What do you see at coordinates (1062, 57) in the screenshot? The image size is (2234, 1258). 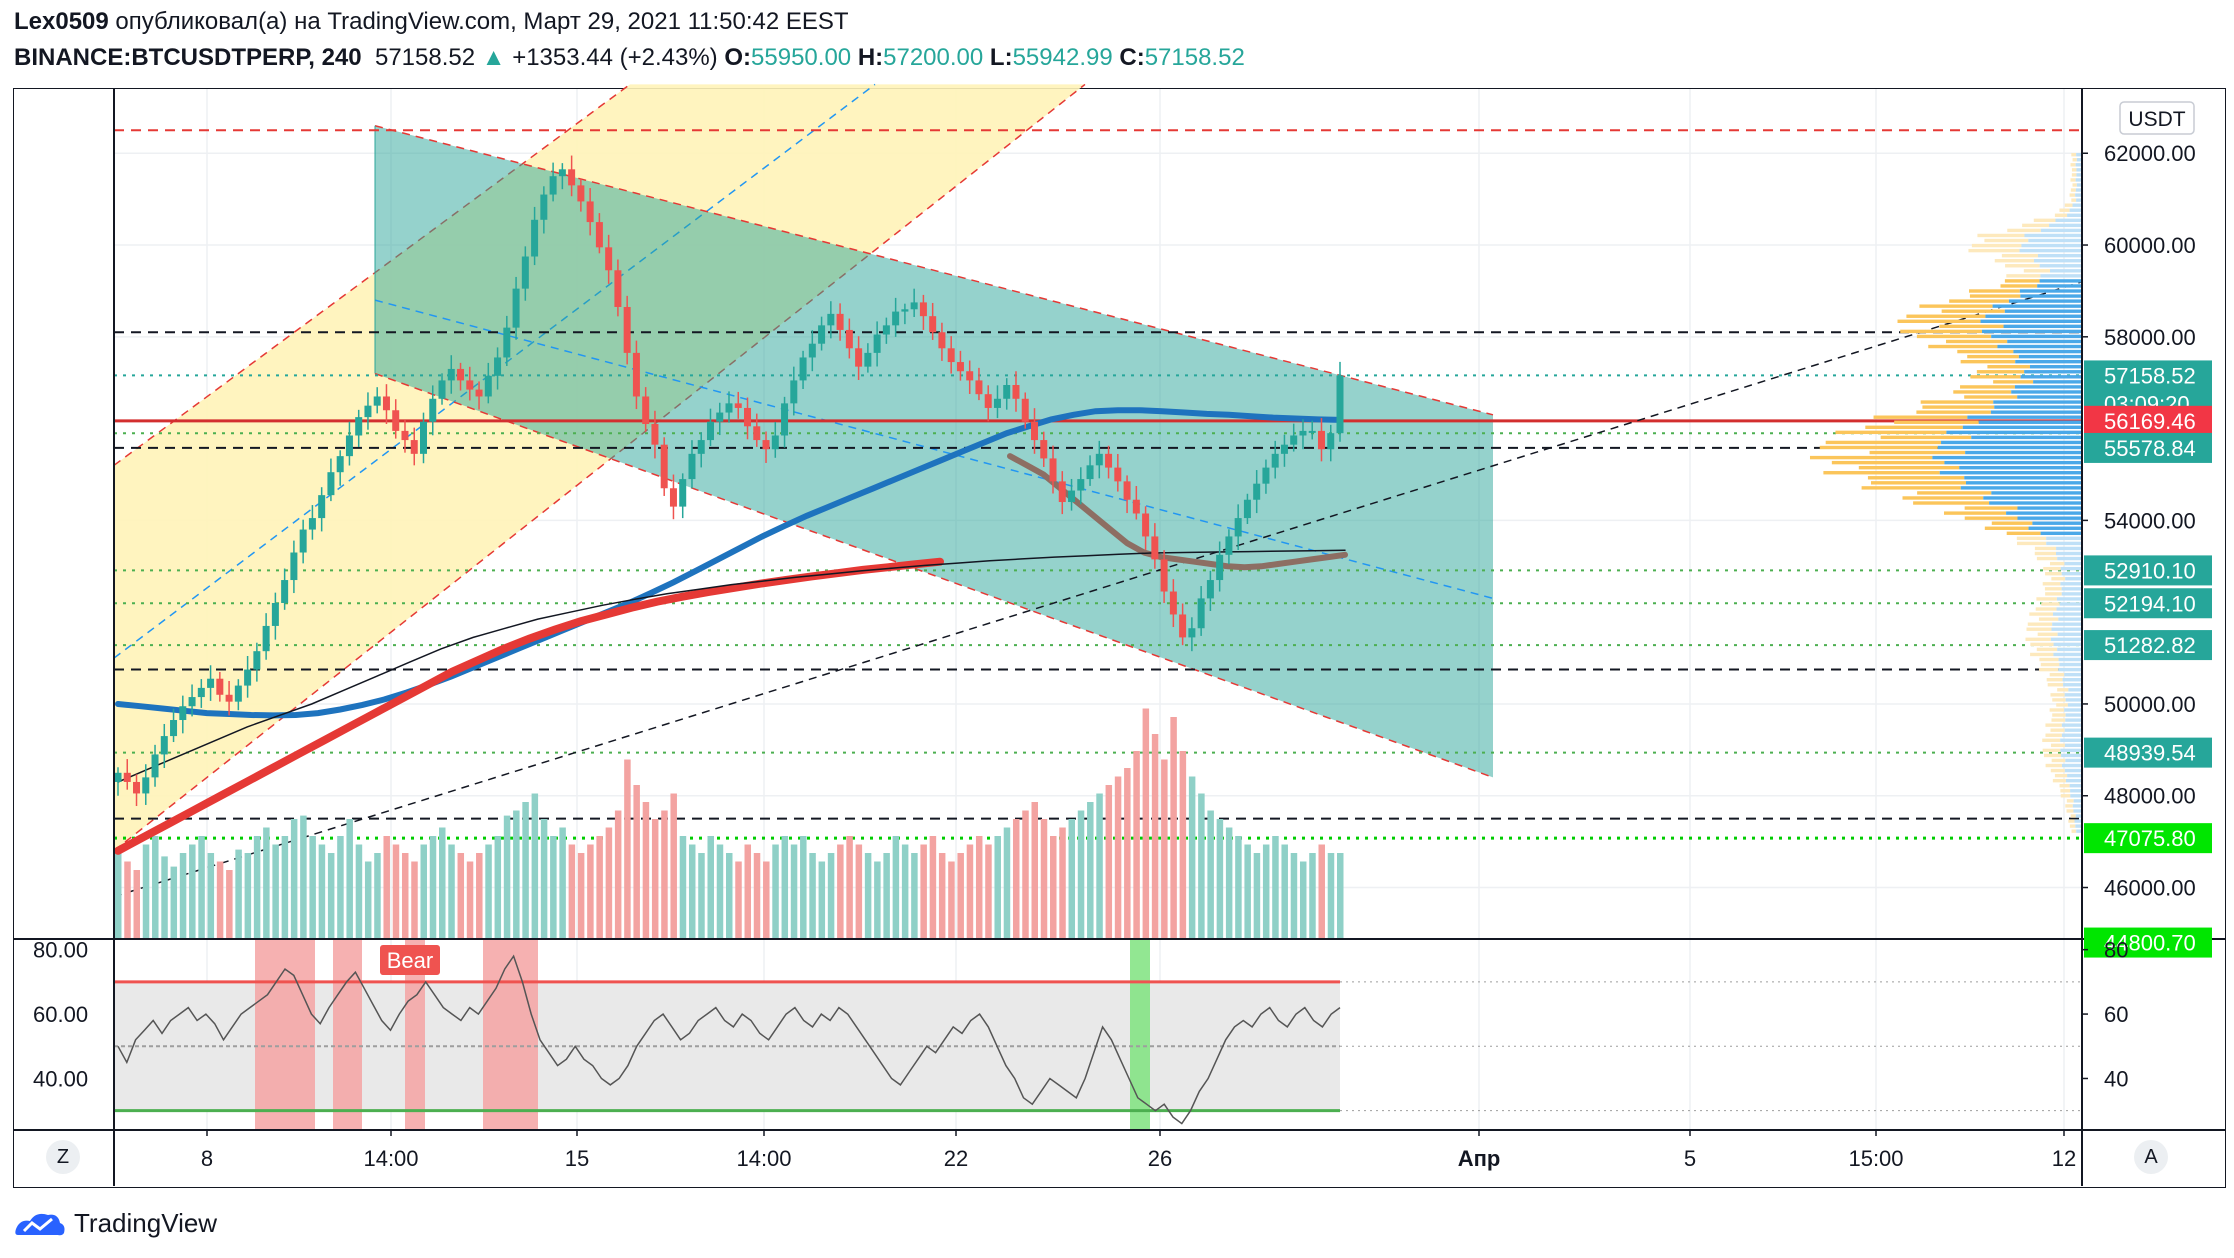 I see `low-value: 55942.99` at bounding box center [1062, 57].